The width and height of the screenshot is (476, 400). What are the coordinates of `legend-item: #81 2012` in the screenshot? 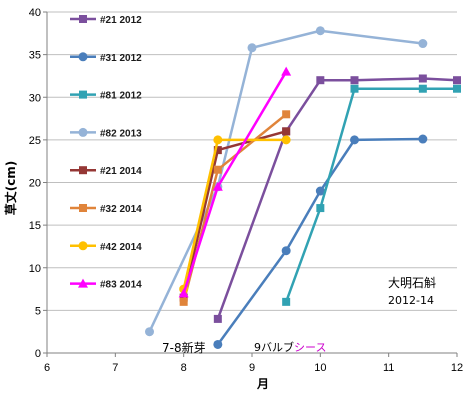 It's located at (106, 96).